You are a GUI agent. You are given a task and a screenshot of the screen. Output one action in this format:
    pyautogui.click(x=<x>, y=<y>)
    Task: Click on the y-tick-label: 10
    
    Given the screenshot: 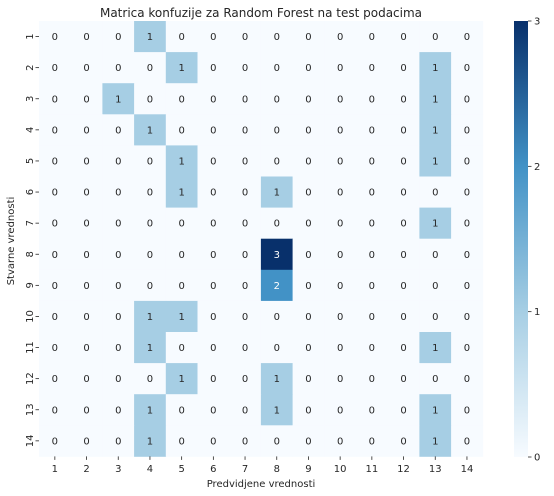 What is the action you would take?
    pyautogui.click(x=30, y=316)
    